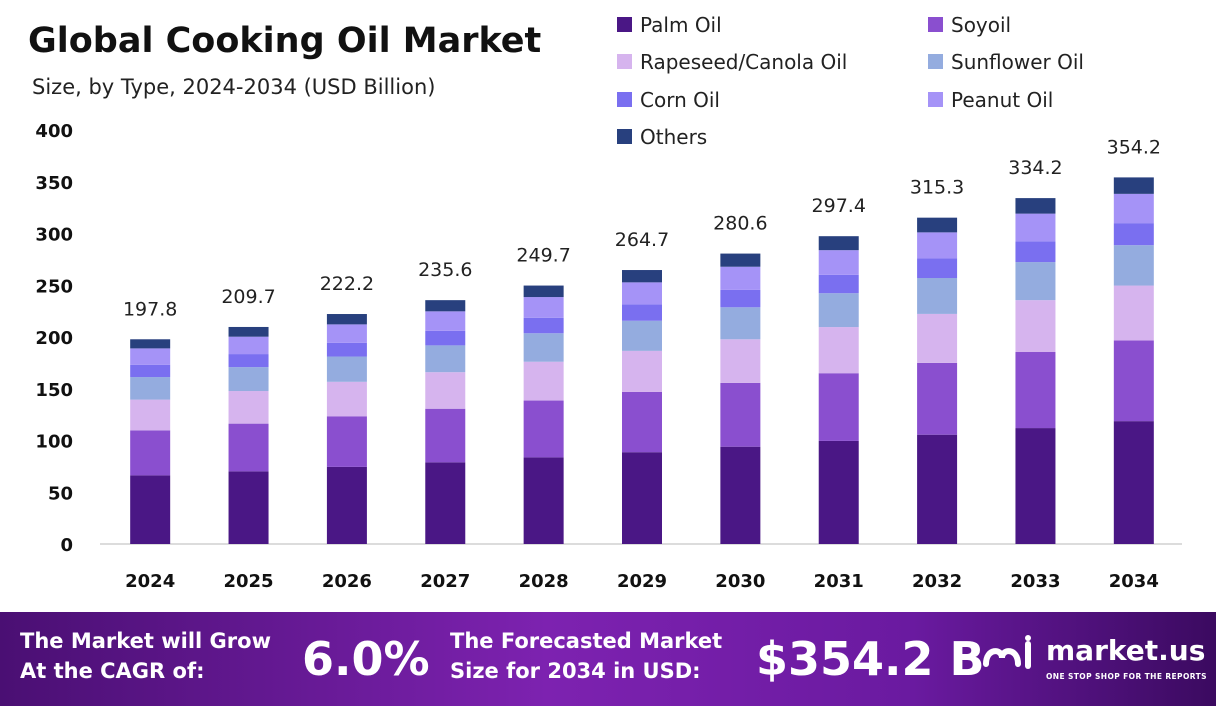 The height and width of the screenshot is (706, 1216). Describe the element at coordinates (248, 297) in the screenshot. I see `total-data-label: 209.7` at that location.